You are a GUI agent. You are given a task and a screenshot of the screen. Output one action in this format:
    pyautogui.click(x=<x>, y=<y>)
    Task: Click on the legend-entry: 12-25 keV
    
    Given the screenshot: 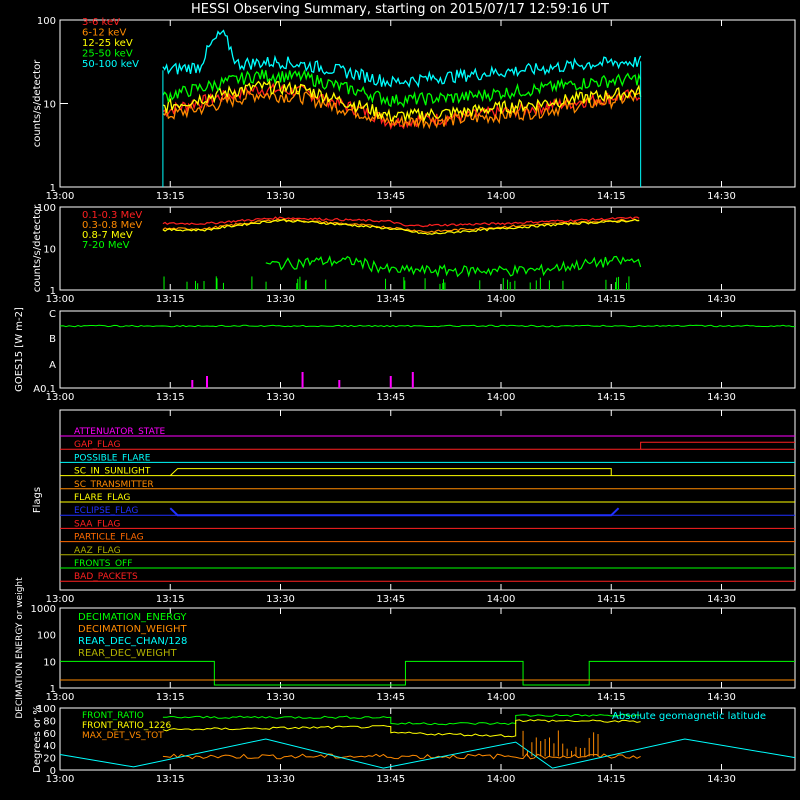 What is the action you would take?
    pyautogui.click(x=107, y=43)
    